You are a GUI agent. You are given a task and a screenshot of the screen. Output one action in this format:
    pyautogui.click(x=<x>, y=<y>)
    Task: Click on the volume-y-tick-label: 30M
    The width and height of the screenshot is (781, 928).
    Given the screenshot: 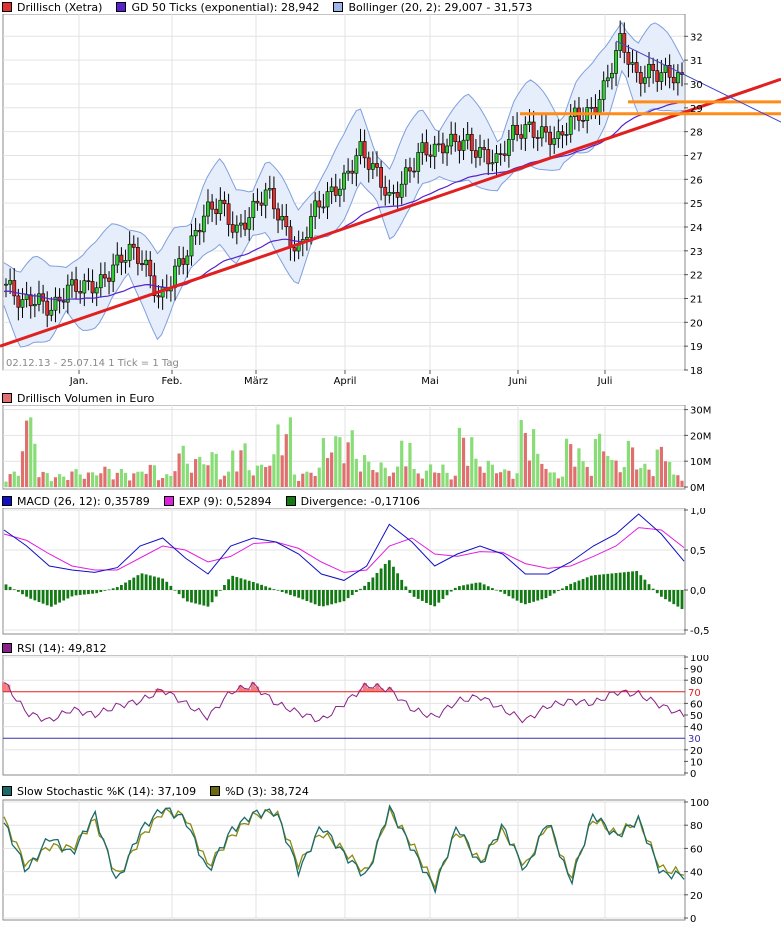 What is the action you would take?
    pyautogui.click(x=700, y=411)
    